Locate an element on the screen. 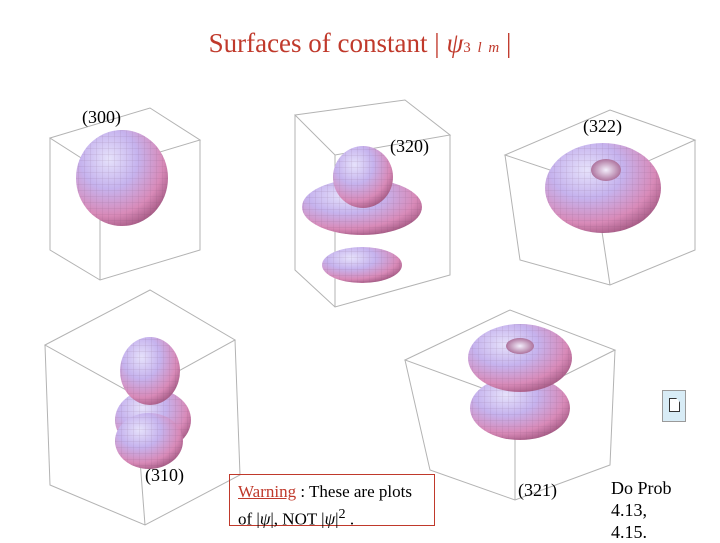 The width and height of the screenshot is (720, 543). problem-line-3: 4.15. is located at coordinates (629, 532).